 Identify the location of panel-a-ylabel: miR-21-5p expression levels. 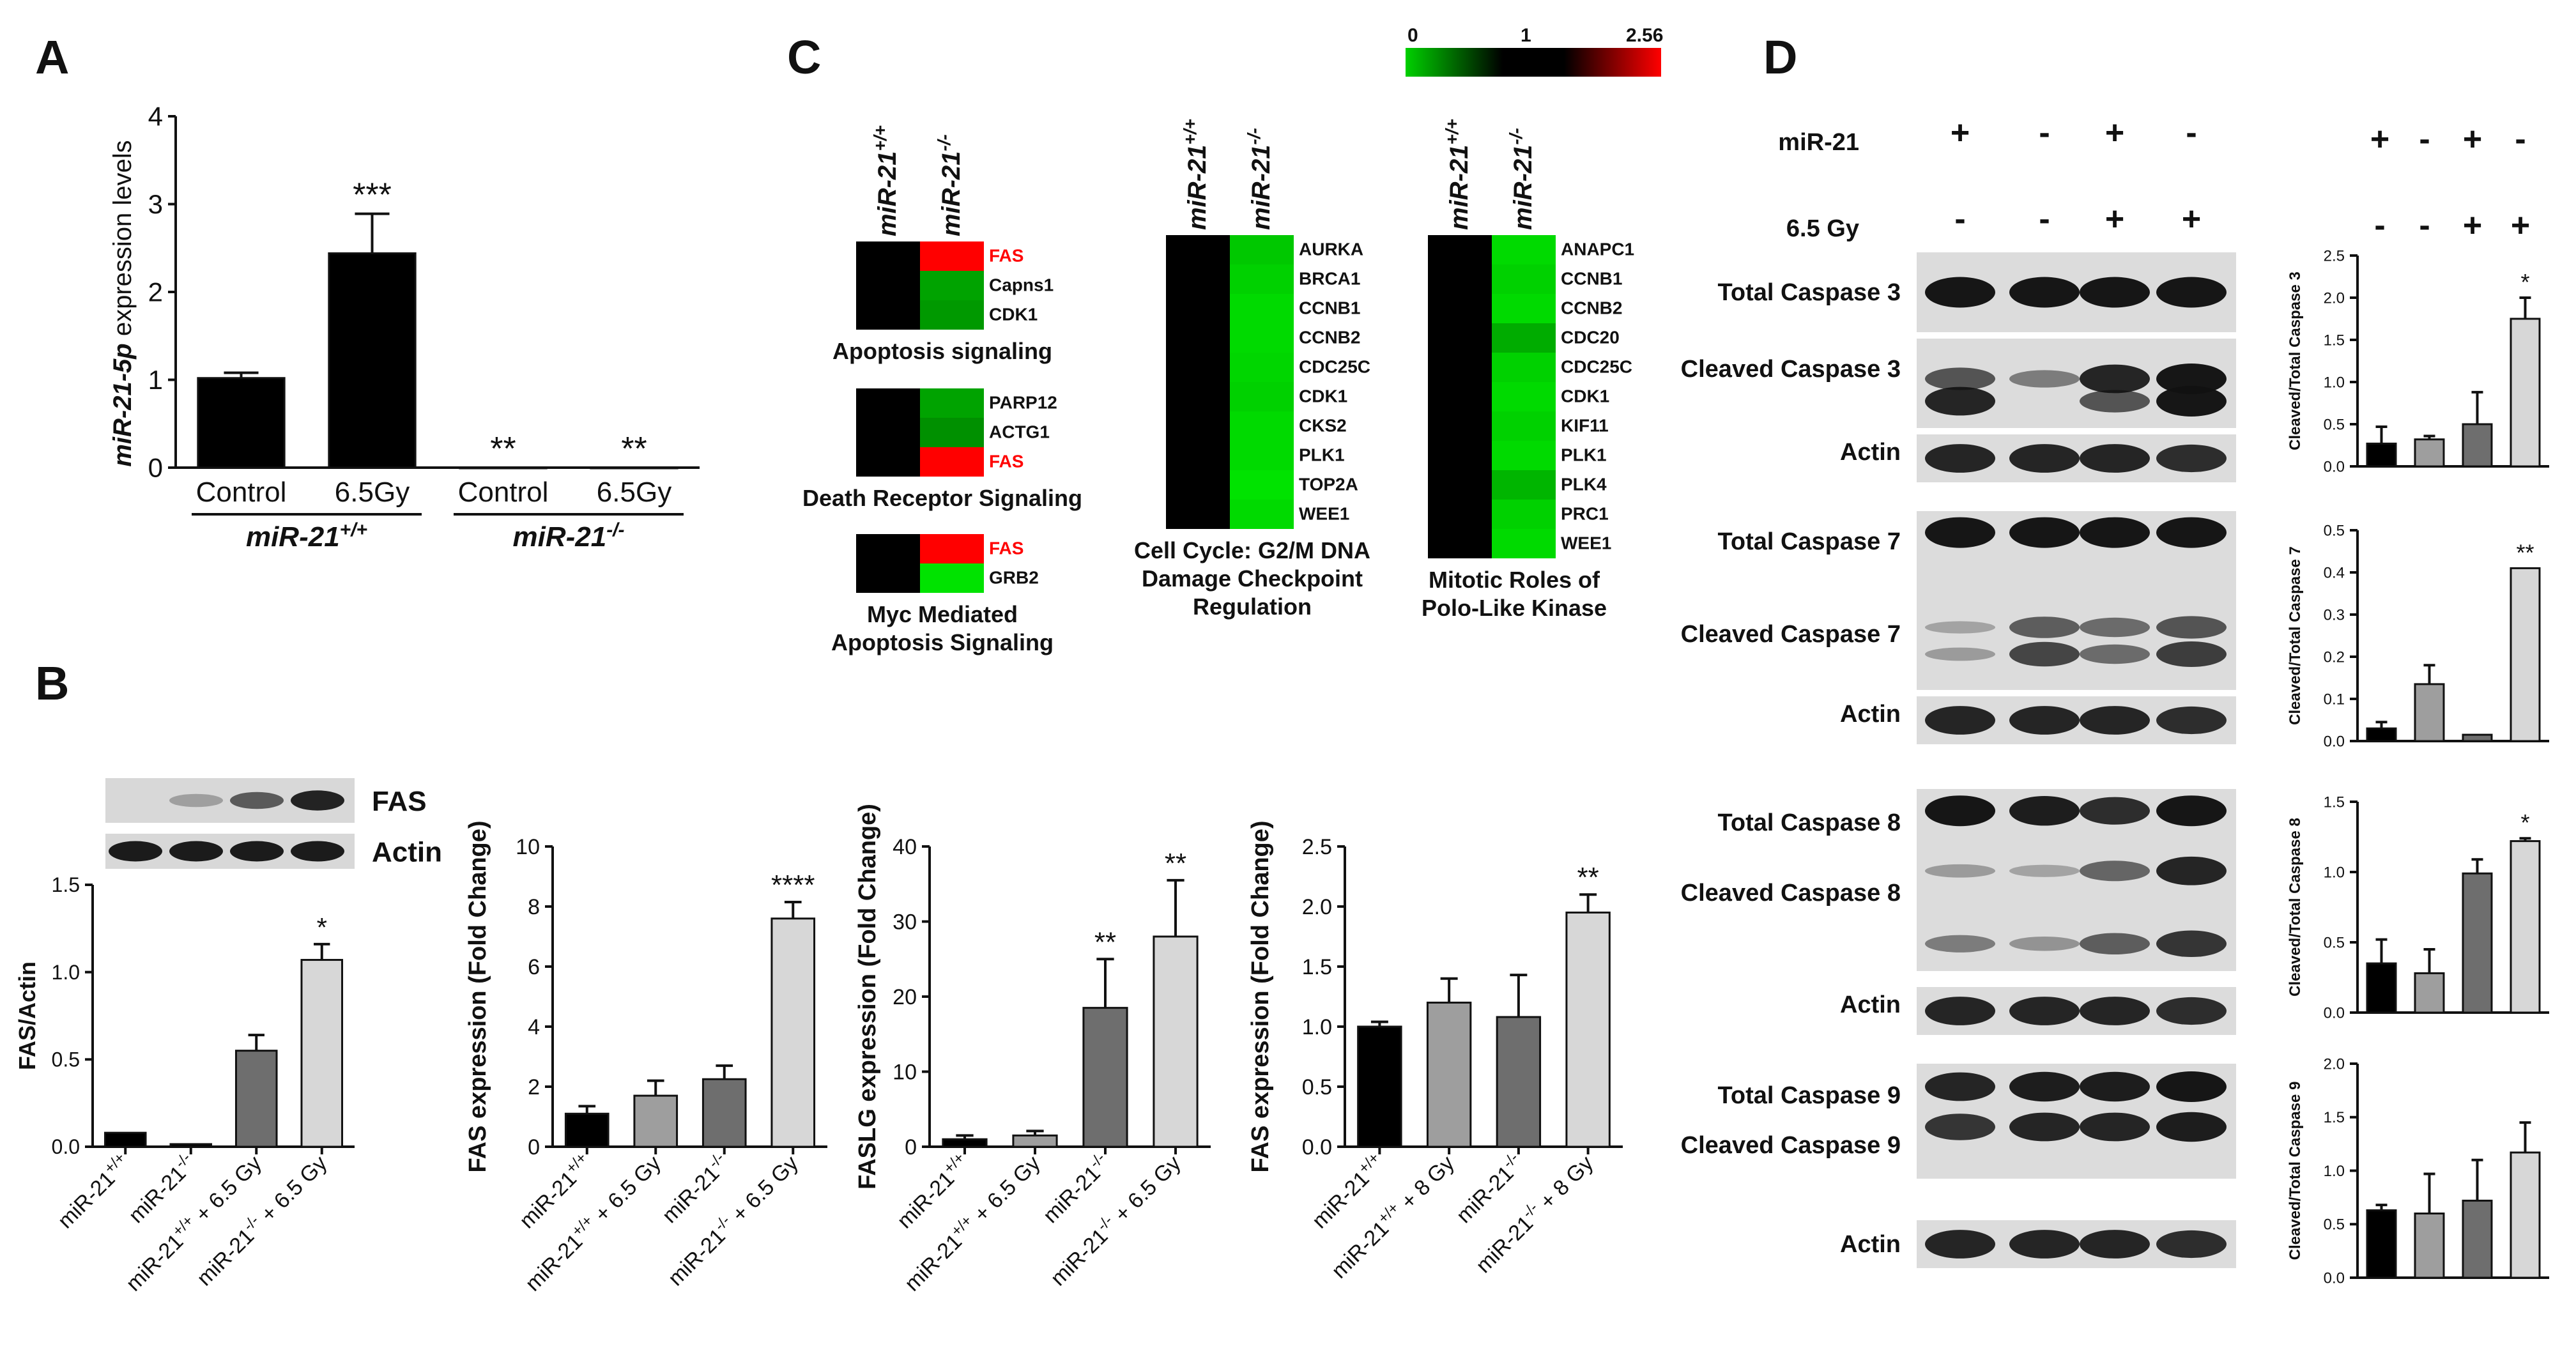
(123, 303).